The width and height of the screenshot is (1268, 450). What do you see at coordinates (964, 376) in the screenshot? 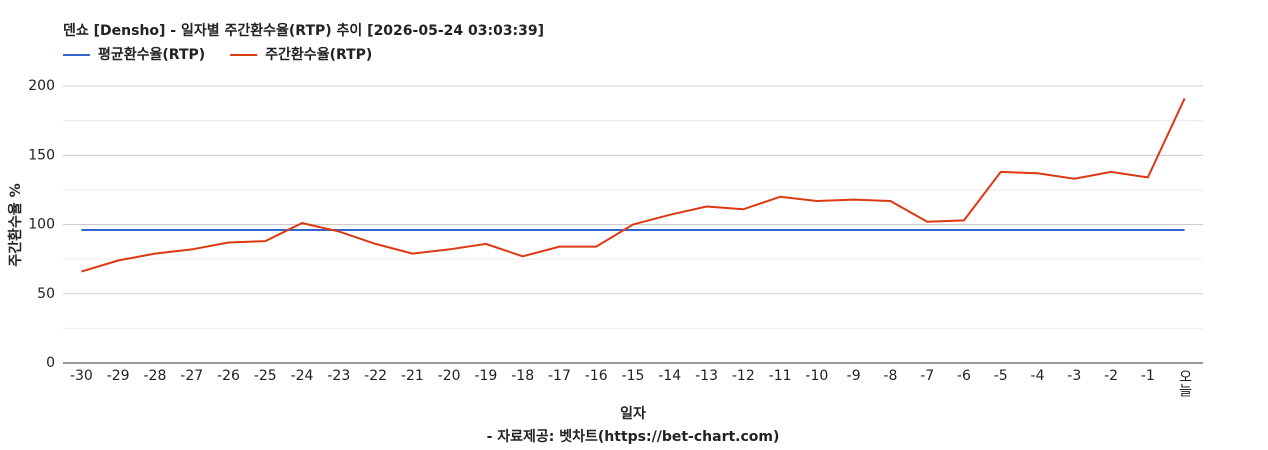
I see `x-tick-label: -6` at bounding box center [964, 376].